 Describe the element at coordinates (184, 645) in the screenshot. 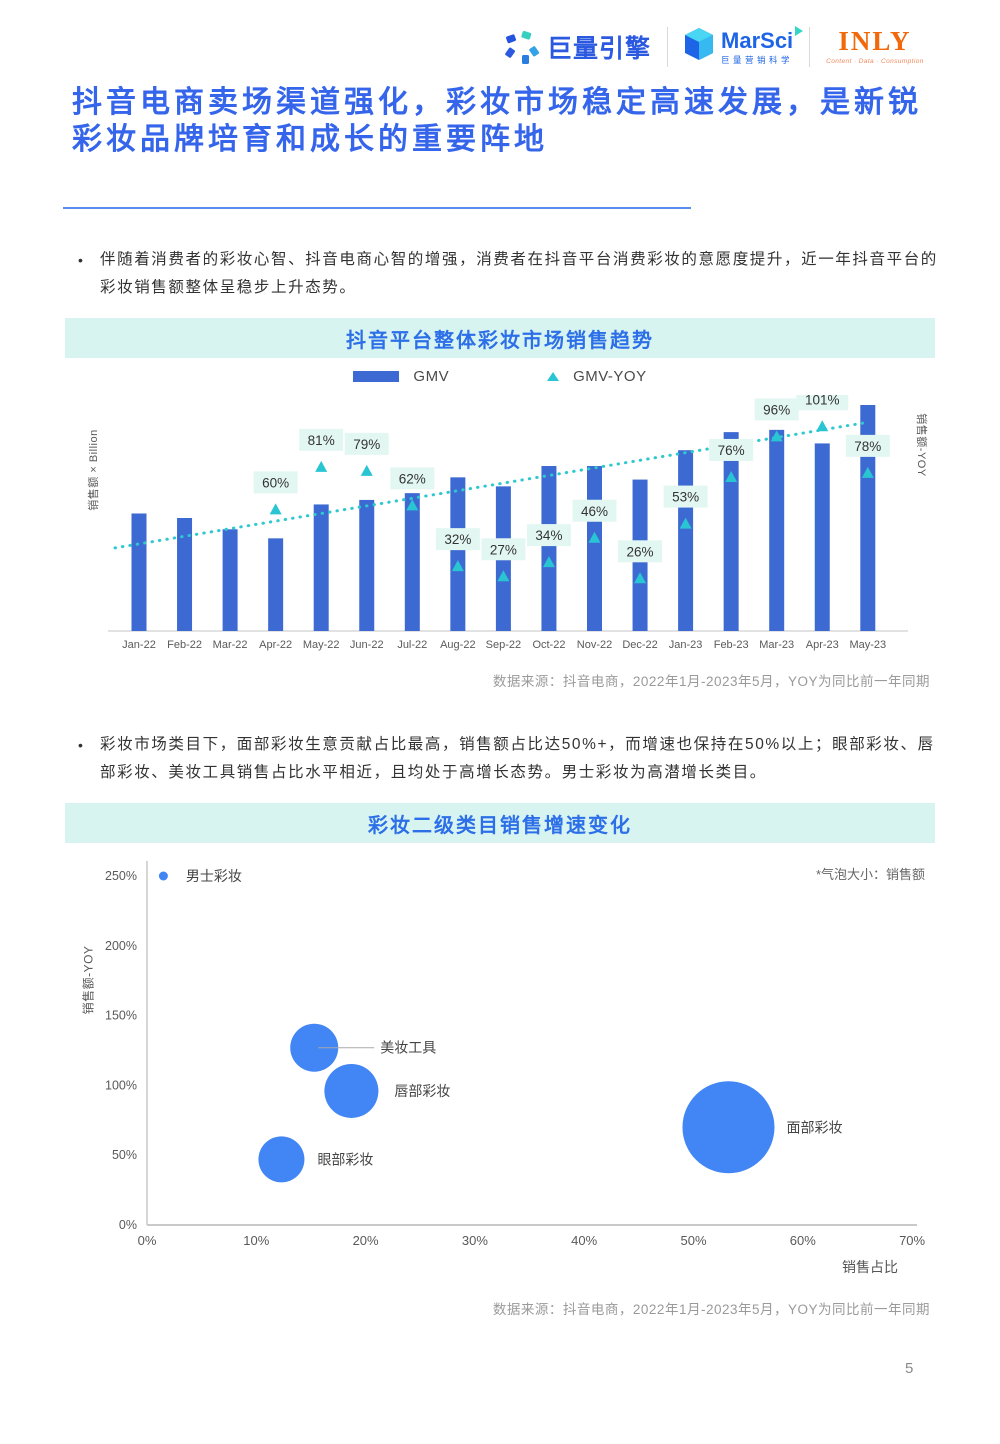

I see `month-label-Feb-22: Feb-22` at that location.